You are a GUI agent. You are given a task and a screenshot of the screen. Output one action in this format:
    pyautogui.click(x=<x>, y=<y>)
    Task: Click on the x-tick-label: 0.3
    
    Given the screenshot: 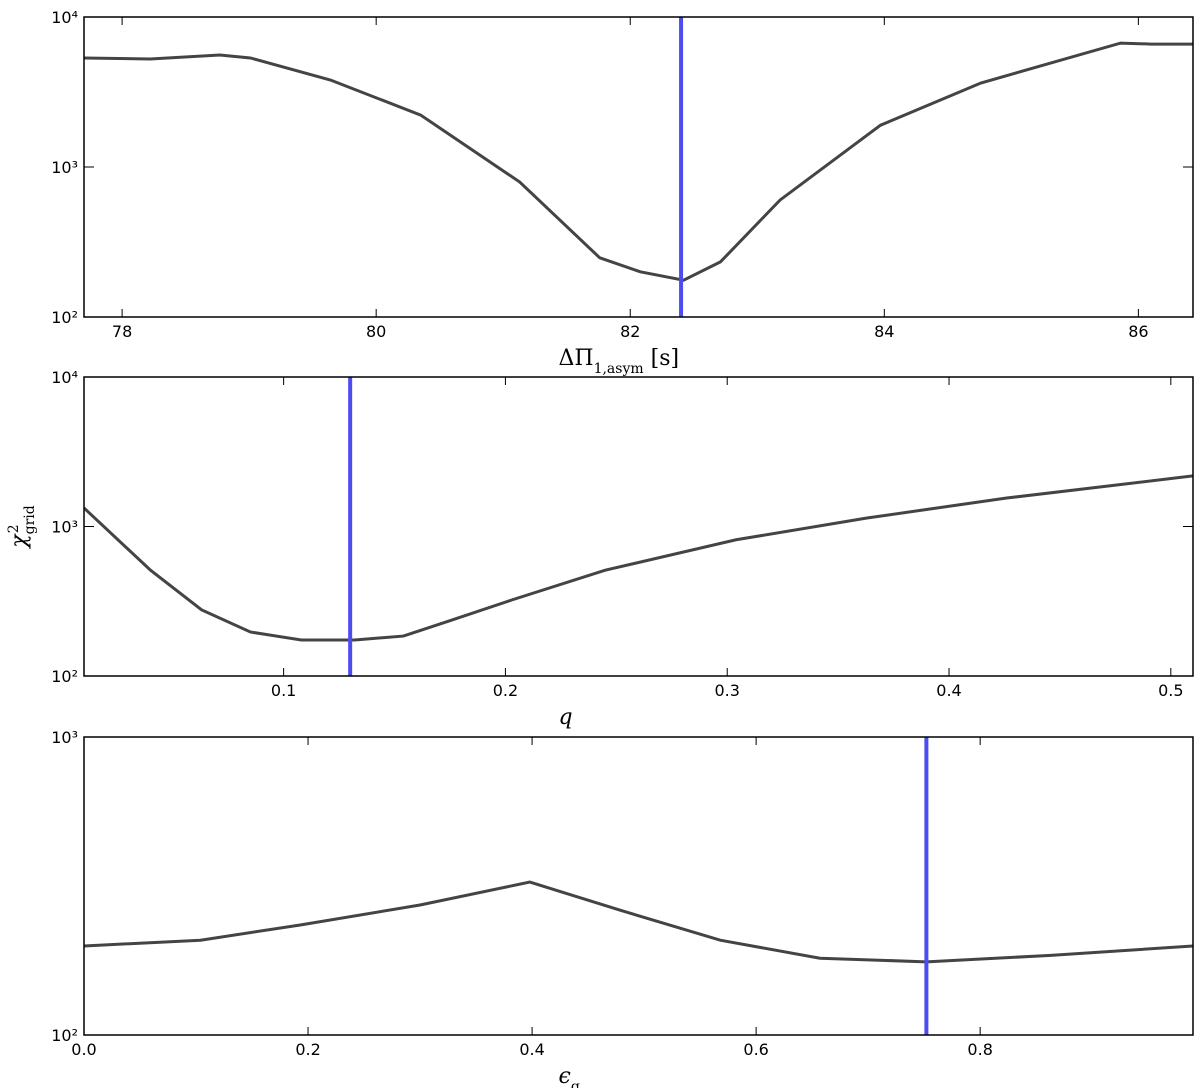 What is the action you would take?
    pyautogui.click(x=726, y=690)
    